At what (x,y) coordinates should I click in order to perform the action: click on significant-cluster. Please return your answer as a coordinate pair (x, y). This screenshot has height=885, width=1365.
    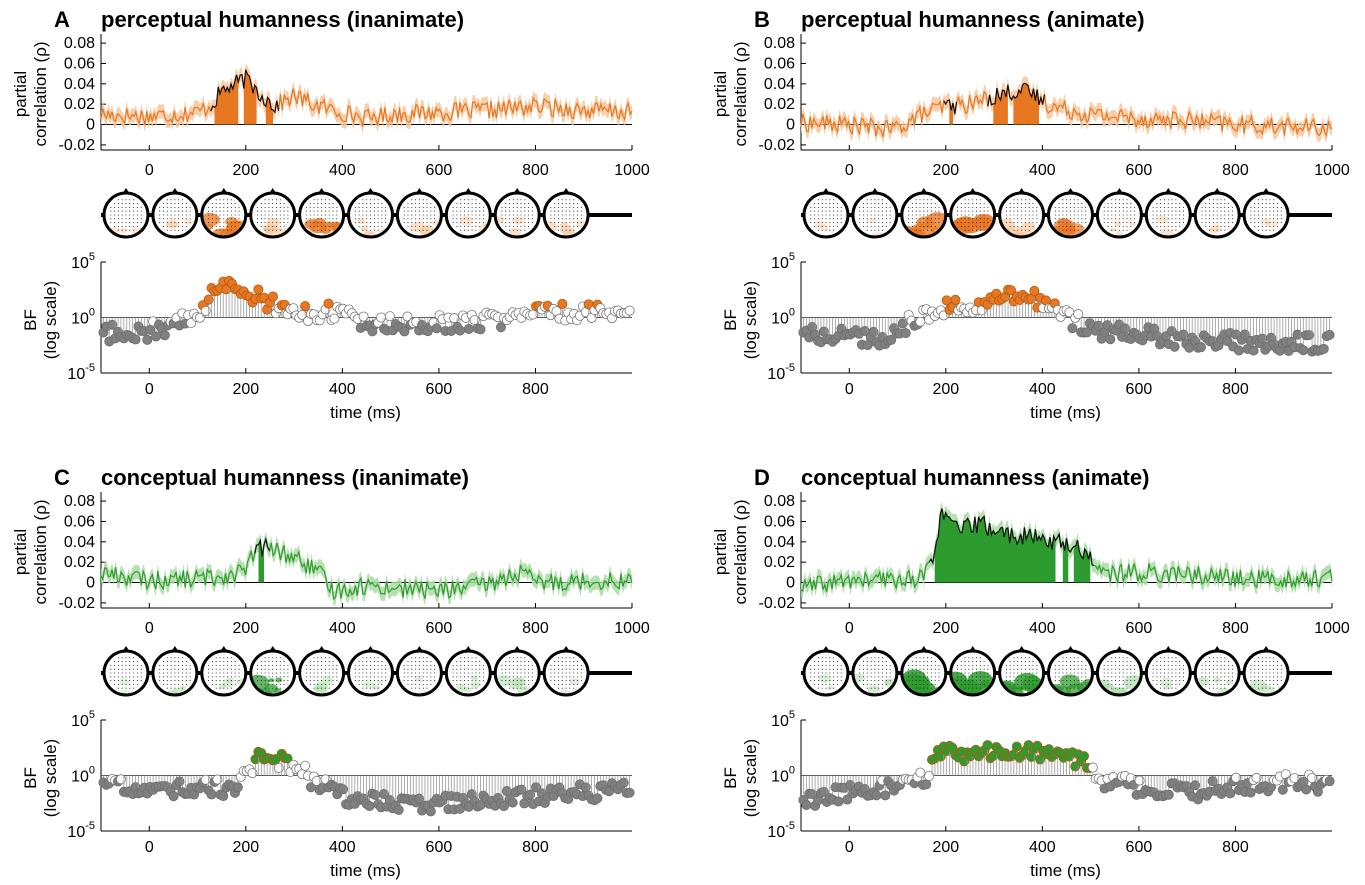
    Looking at the image, I should click on (1000, 104).